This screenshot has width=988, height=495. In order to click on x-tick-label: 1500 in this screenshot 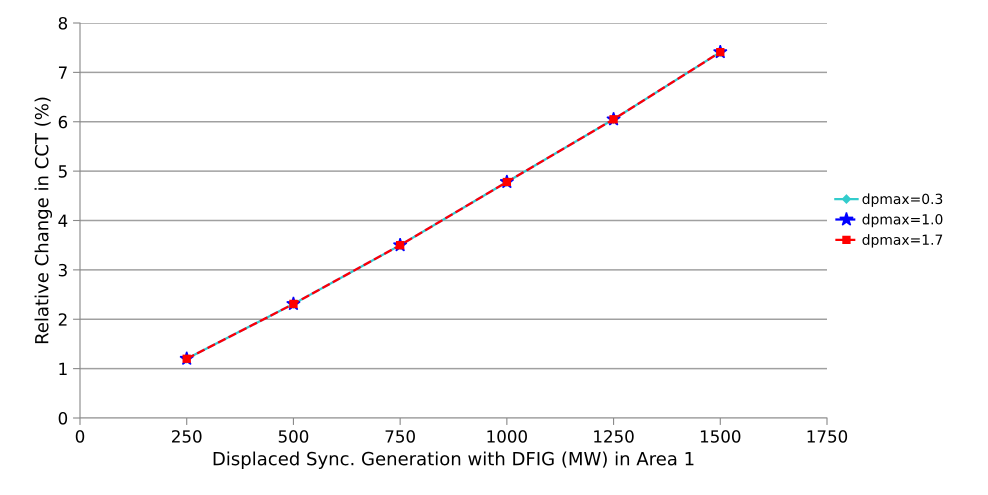, I will do `click(720, 436)`.